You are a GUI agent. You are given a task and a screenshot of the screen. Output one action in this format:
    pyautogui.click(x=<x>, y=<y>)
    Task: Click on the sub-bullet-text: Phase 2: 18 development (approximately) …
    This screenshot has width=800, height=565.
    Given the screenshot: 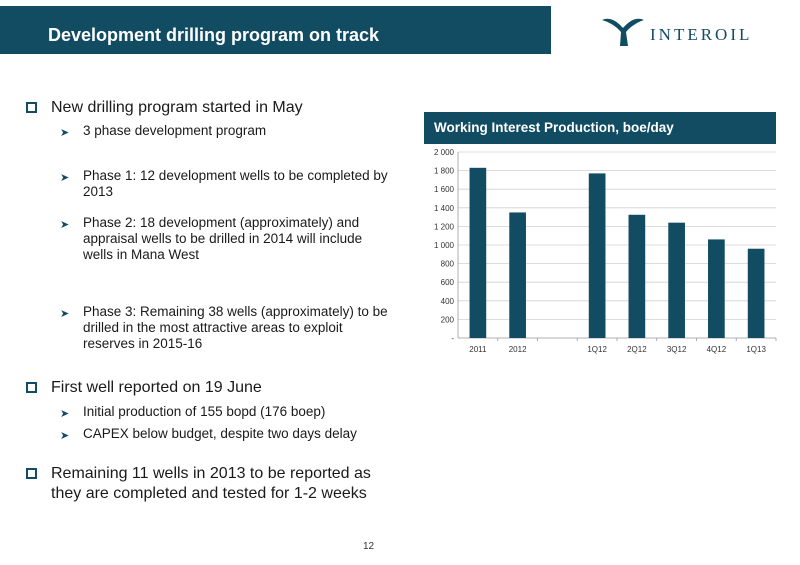 What is the action you would take?
    pyautogui.click(x=223, y=238)
    